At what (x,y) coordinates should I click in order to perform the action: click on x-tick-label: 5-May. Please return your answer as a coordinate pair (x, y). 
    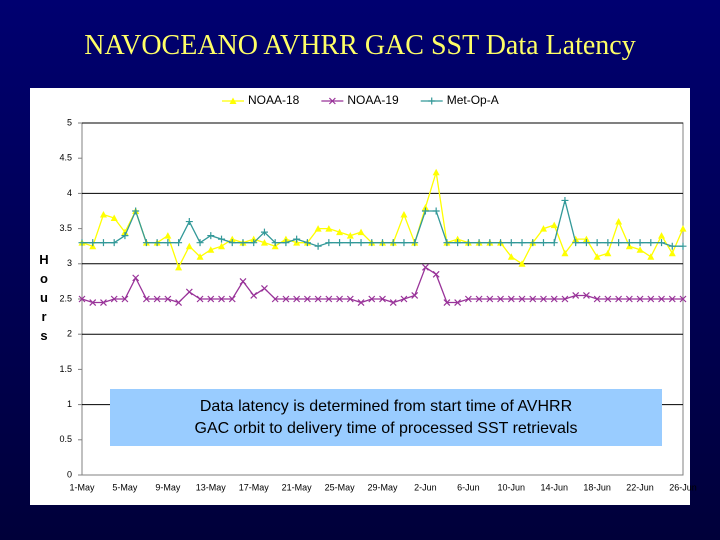
    Looking at the image, I should click on (125, 487).